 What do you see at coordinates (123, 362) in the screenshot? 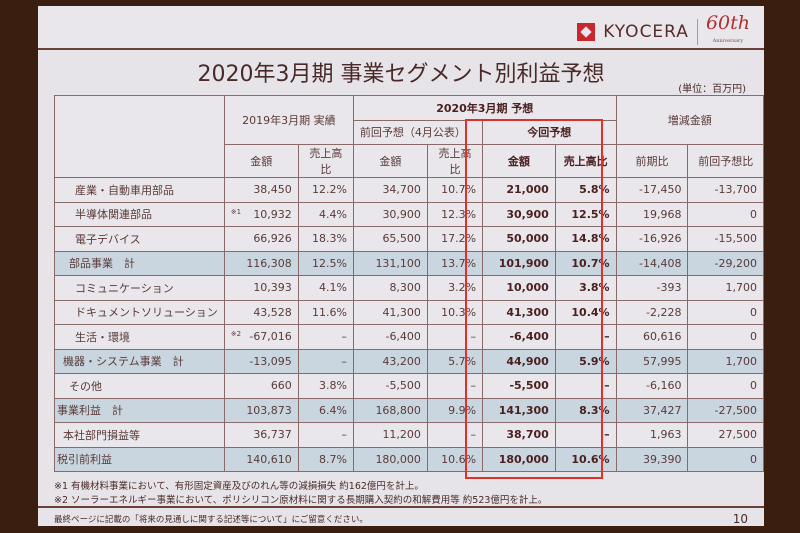
I see `row-label: 機器・システム事業 計` at bounding box center [123, 362].